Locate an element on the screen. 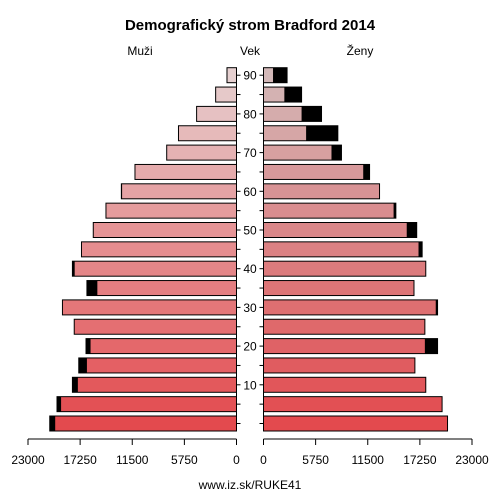 The width and height of the screenshot is (500, 500). x-tick-label-left: 23000 is located at coordinates (28, 460).